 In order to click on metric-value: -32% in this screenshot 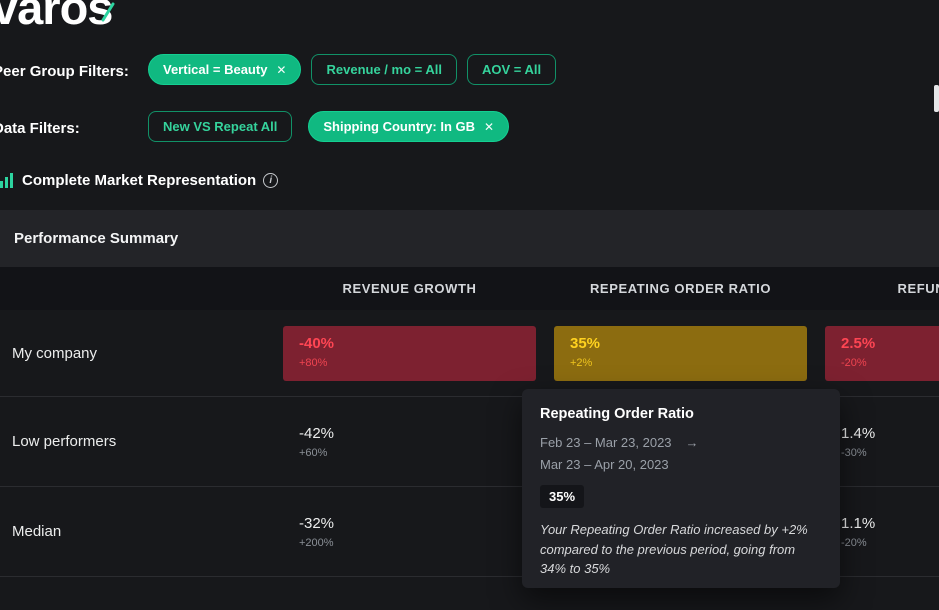, I will do `click(317, 523)`.